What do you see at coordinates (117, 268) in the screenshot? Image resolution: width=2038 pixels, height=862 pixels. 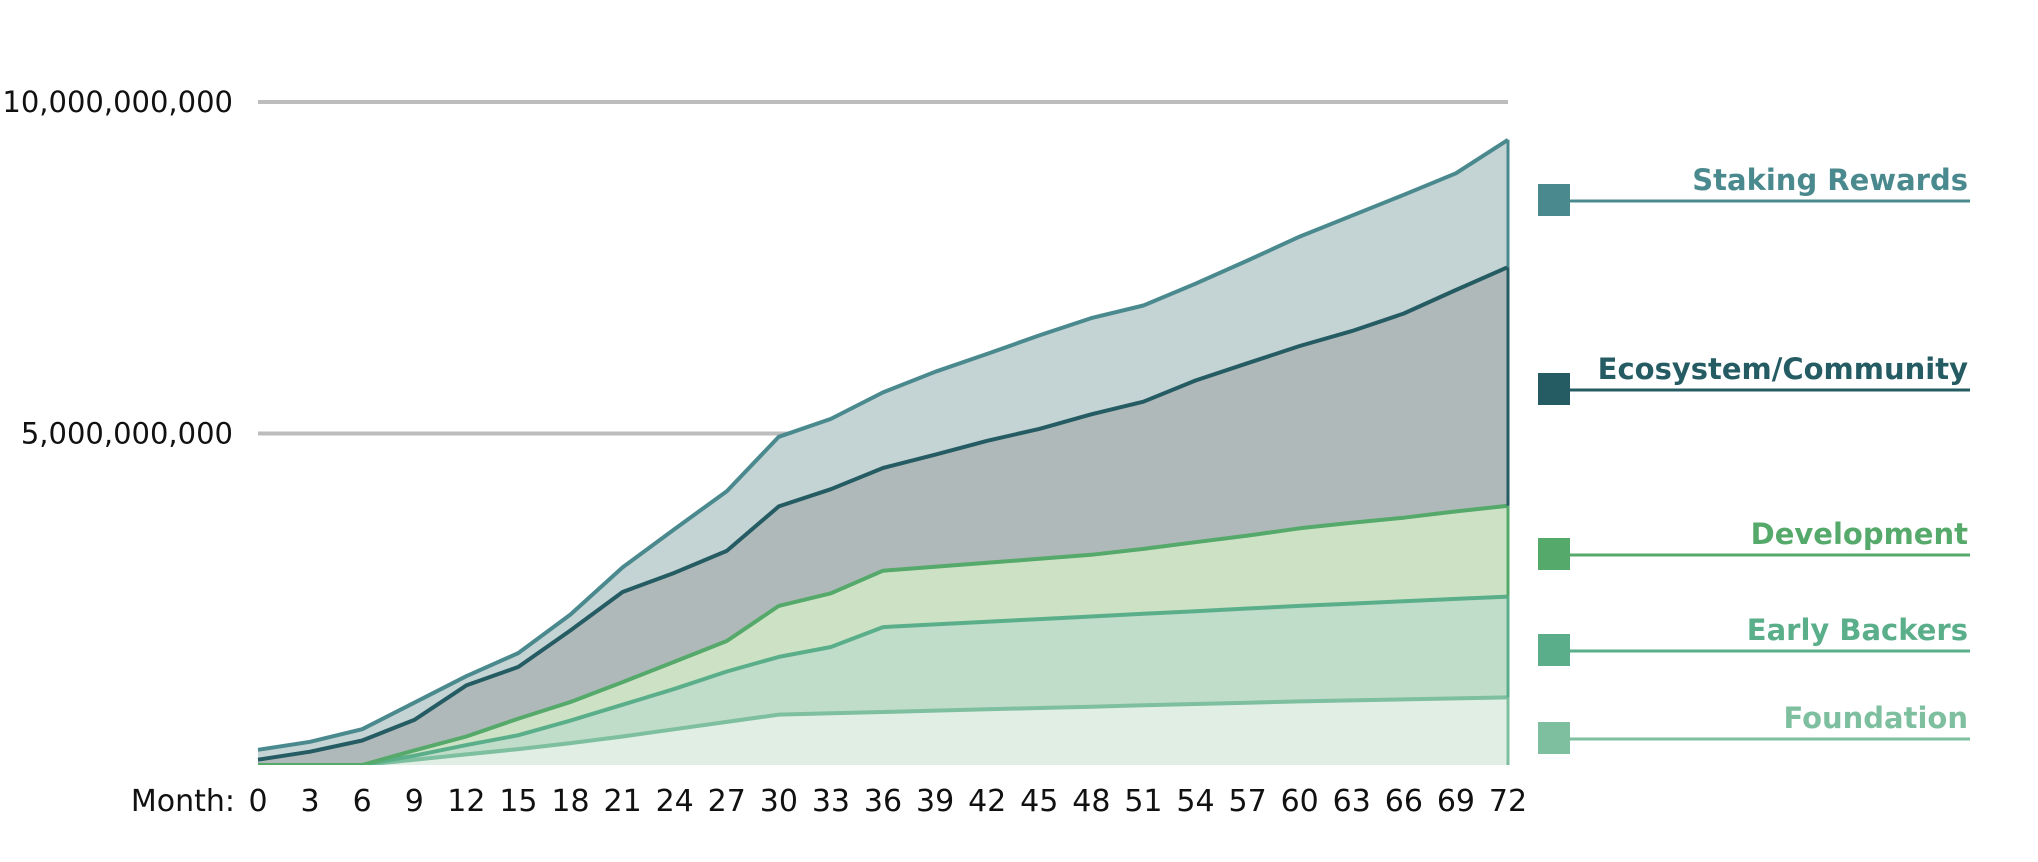 I see `y-axis: 5,000,000,000 10,000,000,000` at bounding box center [117, 268].